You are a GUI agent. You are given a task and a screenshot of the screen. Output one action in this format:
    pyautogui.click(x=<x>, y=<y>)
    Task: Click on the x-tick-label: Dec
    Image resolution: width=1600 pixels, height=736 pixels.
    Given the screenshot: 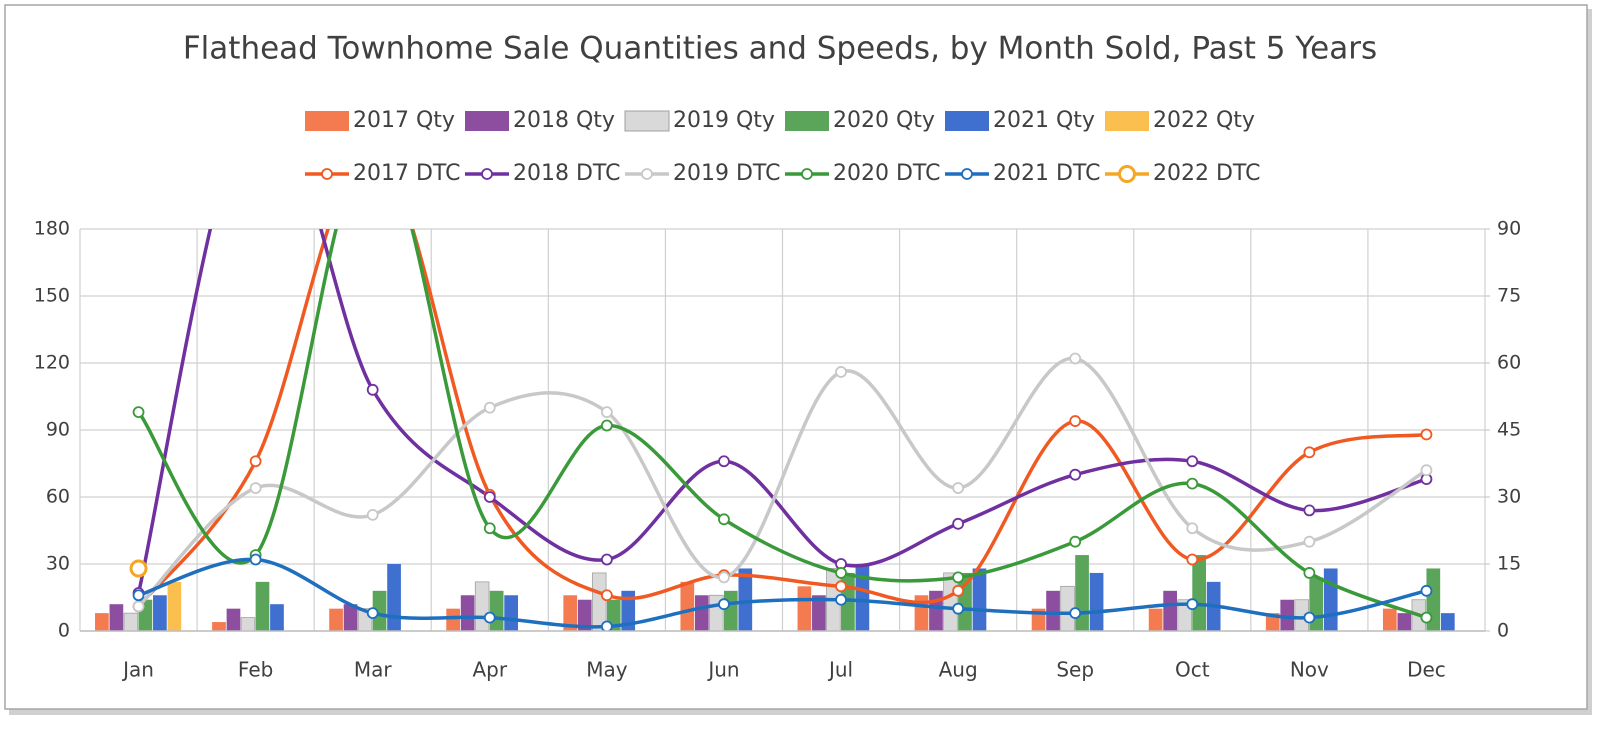 What is the action you would take?
    pyautogui.click(x=1426, y=670)
    